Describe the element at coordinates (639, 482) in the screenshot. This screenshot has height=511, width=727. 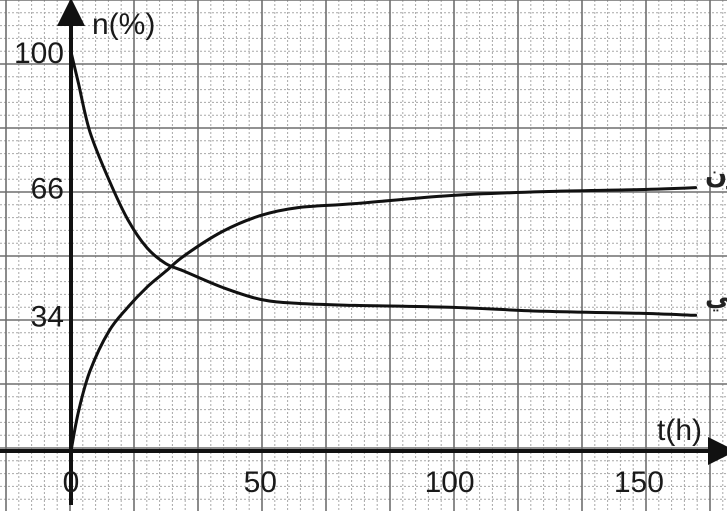
I see `x-tick-label: 150` at that location.